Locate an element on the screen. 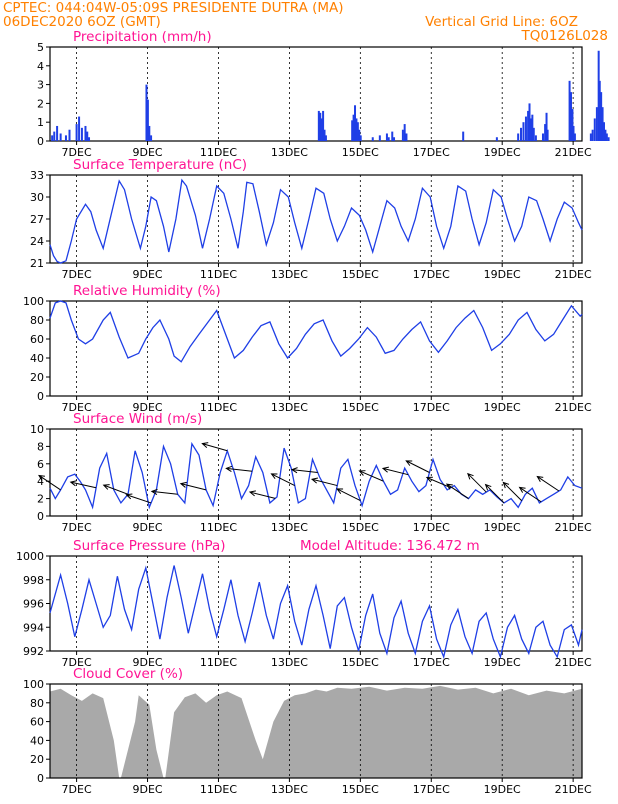 The width and height of the screenshot is (618, 804). humidity-ytick-label: 20 is located at coordinates (37, 377).